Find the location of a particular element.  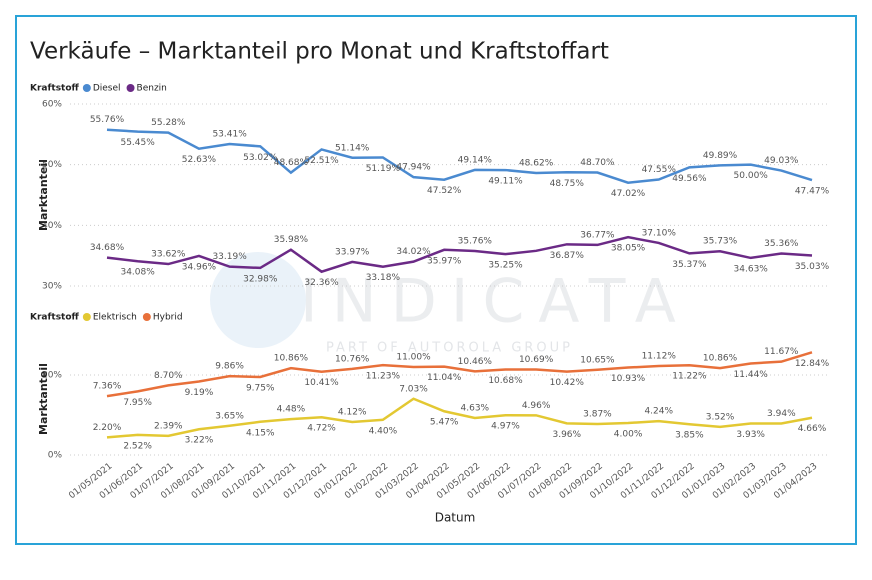

legend-label: Diesel is located at coordinates (107, 89).